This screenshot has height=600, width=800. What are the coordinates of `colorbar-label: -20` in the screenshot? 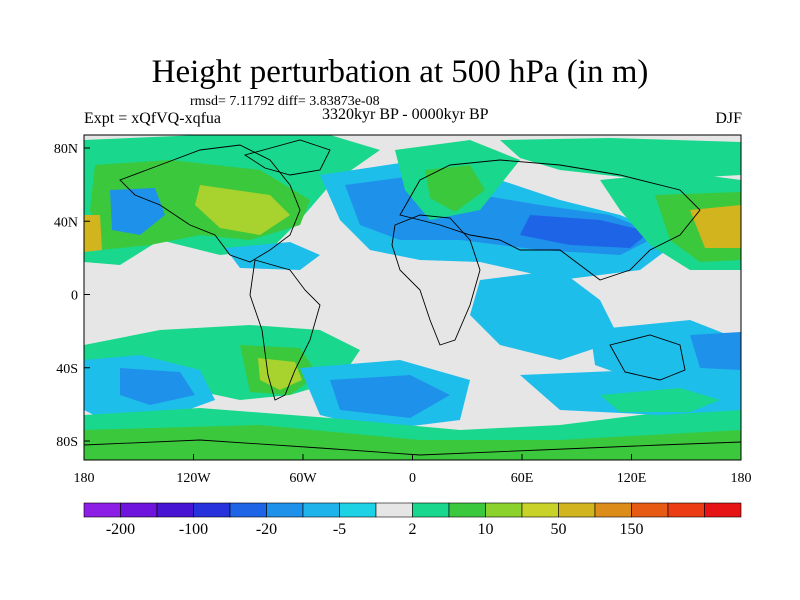 It's located at (266, 529).